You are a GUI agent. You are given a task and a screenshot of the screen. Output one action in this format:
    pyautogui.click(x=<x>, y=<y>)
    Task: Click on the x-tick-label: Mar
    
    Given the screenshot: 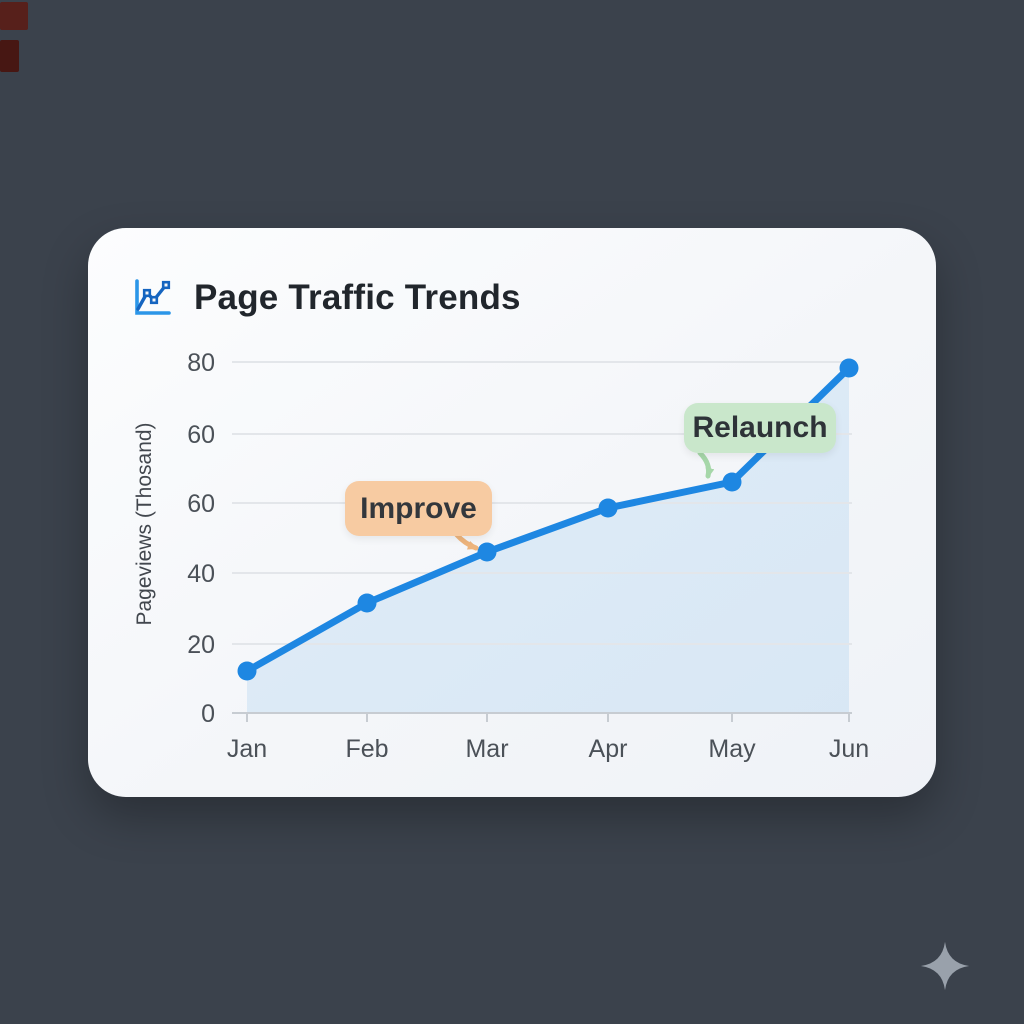 What is the action you would take?
    pyautogui.click(x=486, y=749)
    